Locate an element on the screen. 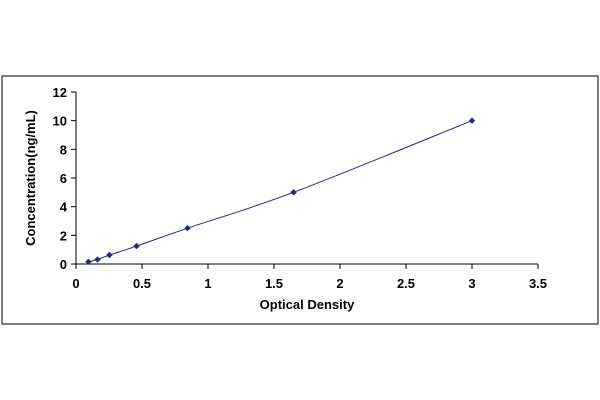 The image size is (600, 400). x-tick-label: 0.5 is located at coordinates (142, 283).